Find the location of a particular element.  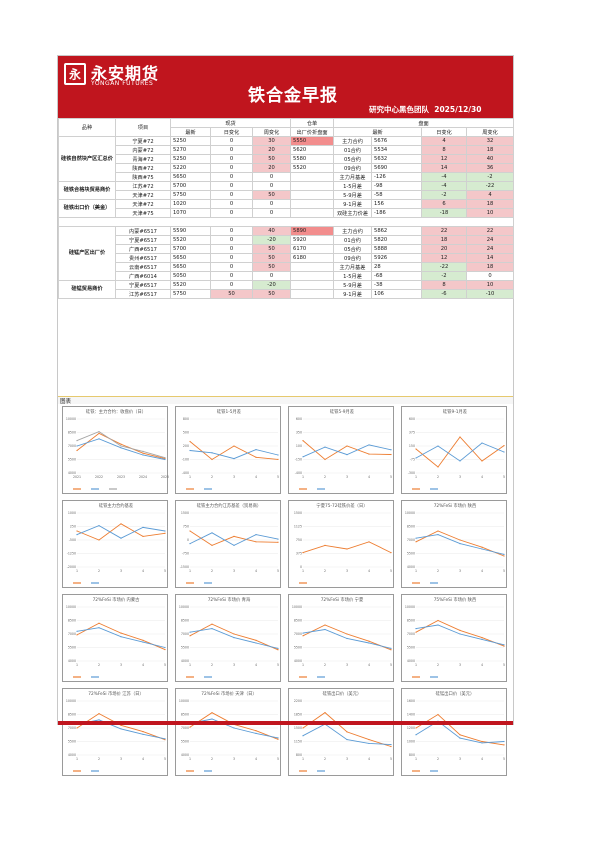

table-row: 陕西#72 5220 0 20 5520 09合约 5690 14 36 is located at coordinates (287, 168).